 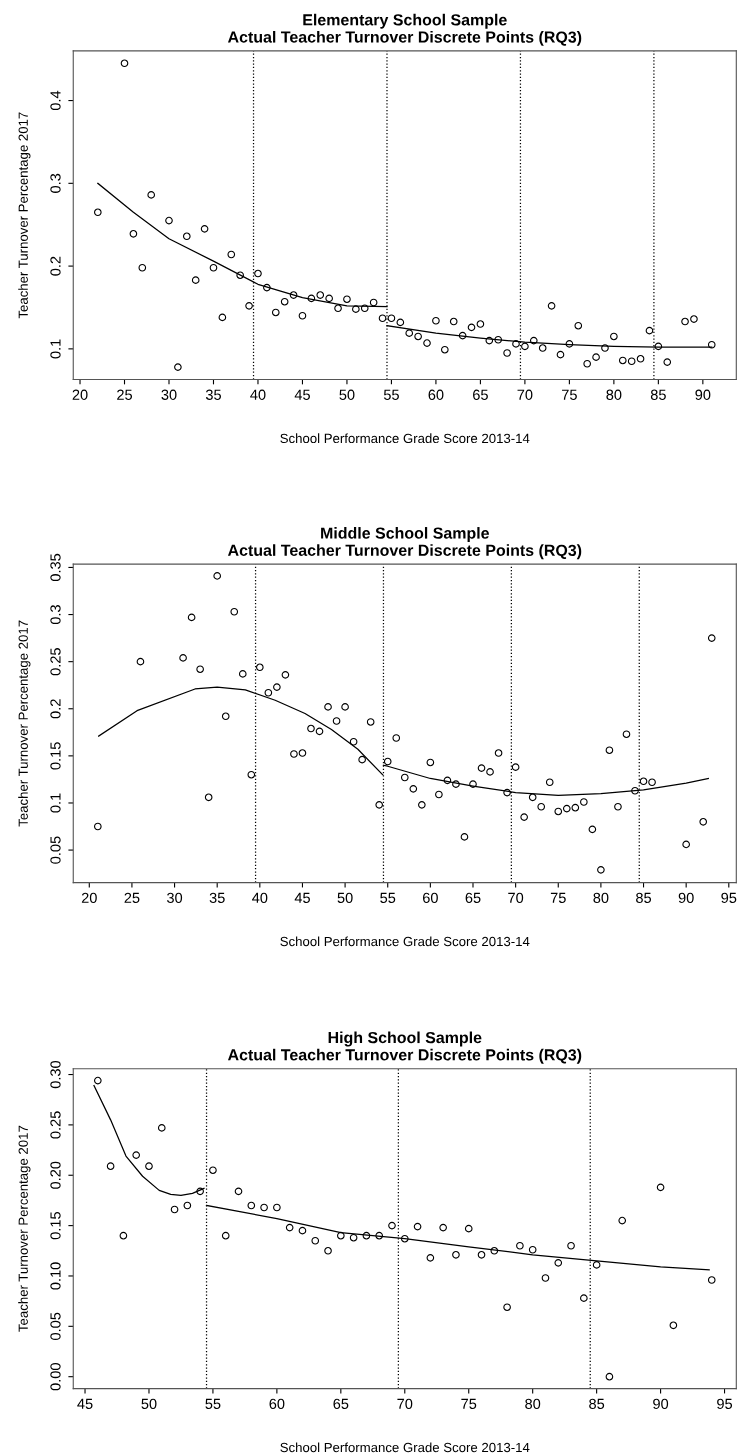 What do you see at coordinates (55, 100) in the screenshot?
I see `y-tick-label: 0.4` at bounding box center [55, 100].